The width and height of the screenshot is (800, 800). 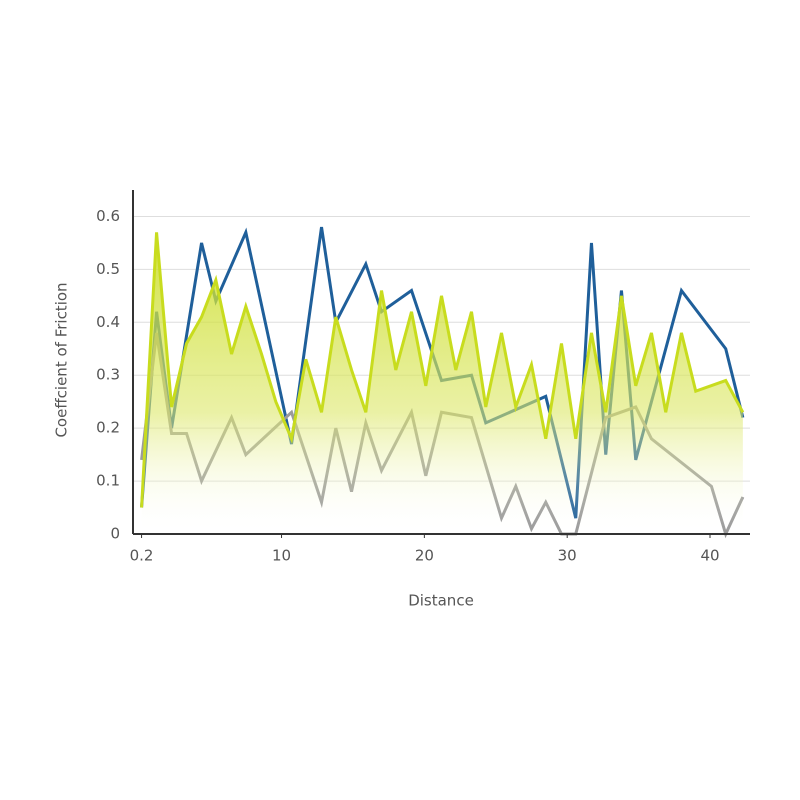 I want to click on x-tick-label: 40, so click(x=709, y=556).